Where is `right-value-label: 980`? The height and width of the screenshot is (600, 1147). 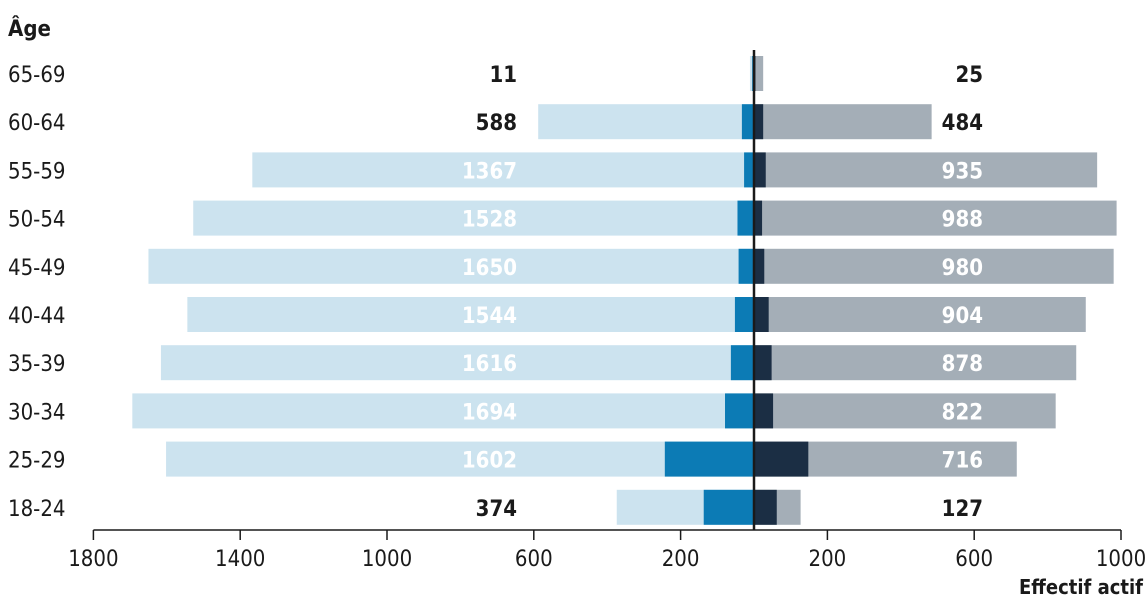 right-value-label: 980 is located at coordinates (962, 268).